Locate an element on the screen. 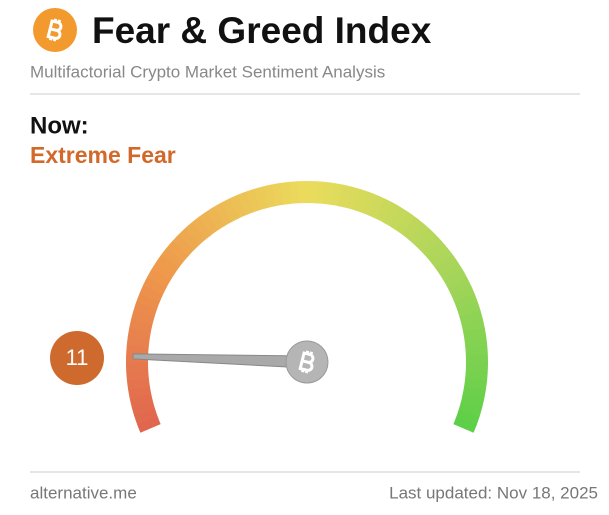 The image size is (609, 515). now-label: Now: is located at coordinates (59, 125).